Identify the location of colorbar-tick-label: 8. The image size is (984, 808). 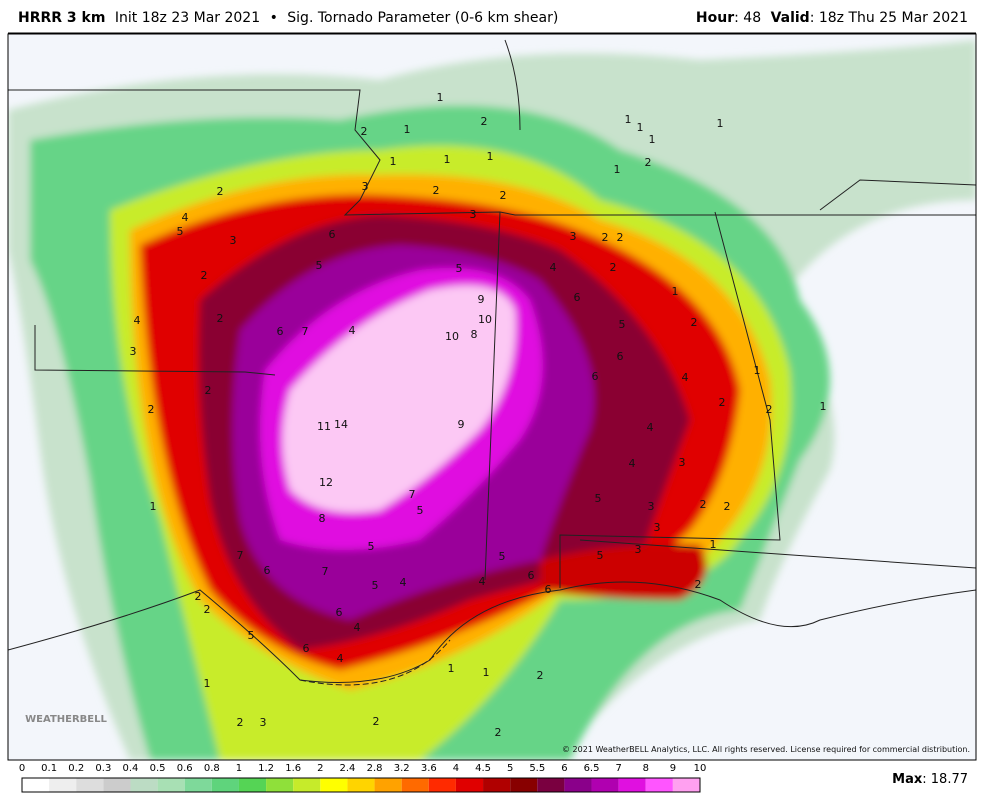
(646, 768).